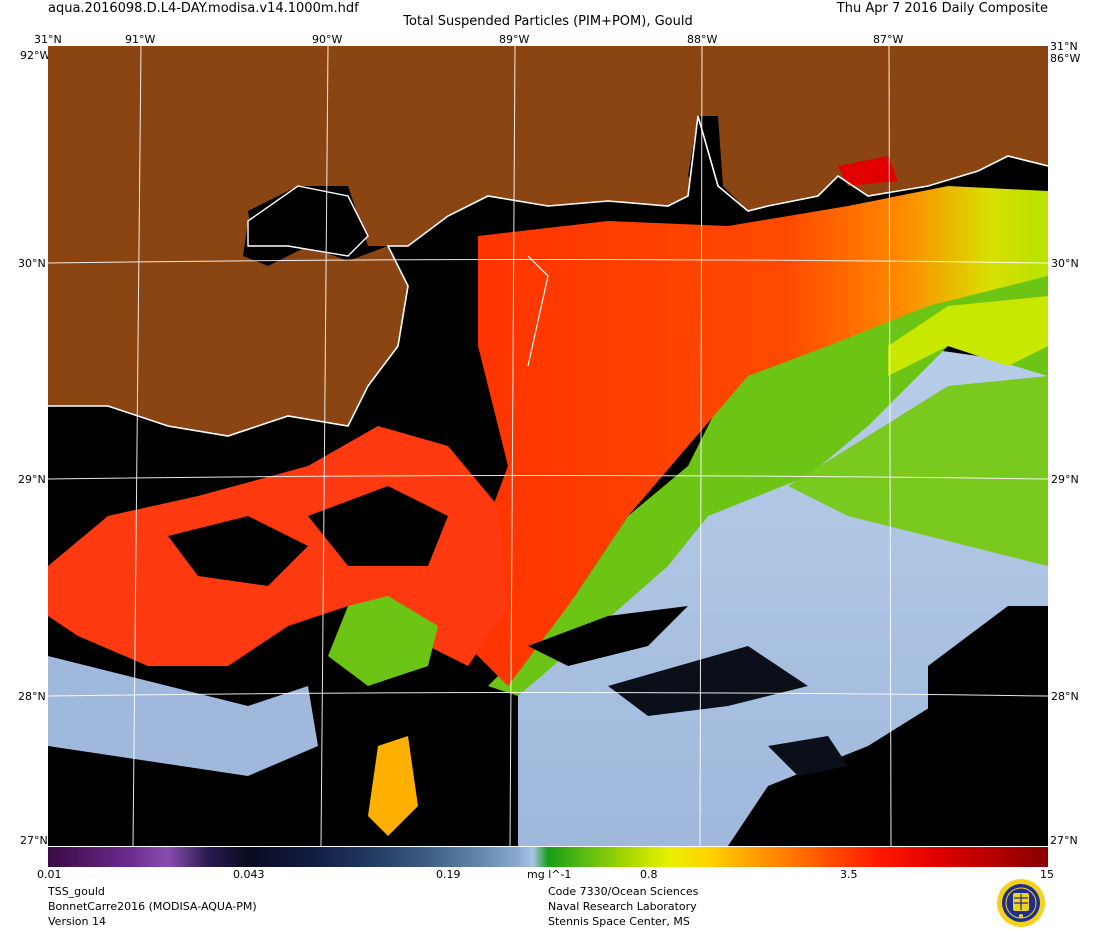 This screenshot has height=931, width=1096. Describe the element at coordinates (137, 446) in the screenshot. I see `meridian-91w` at that location.